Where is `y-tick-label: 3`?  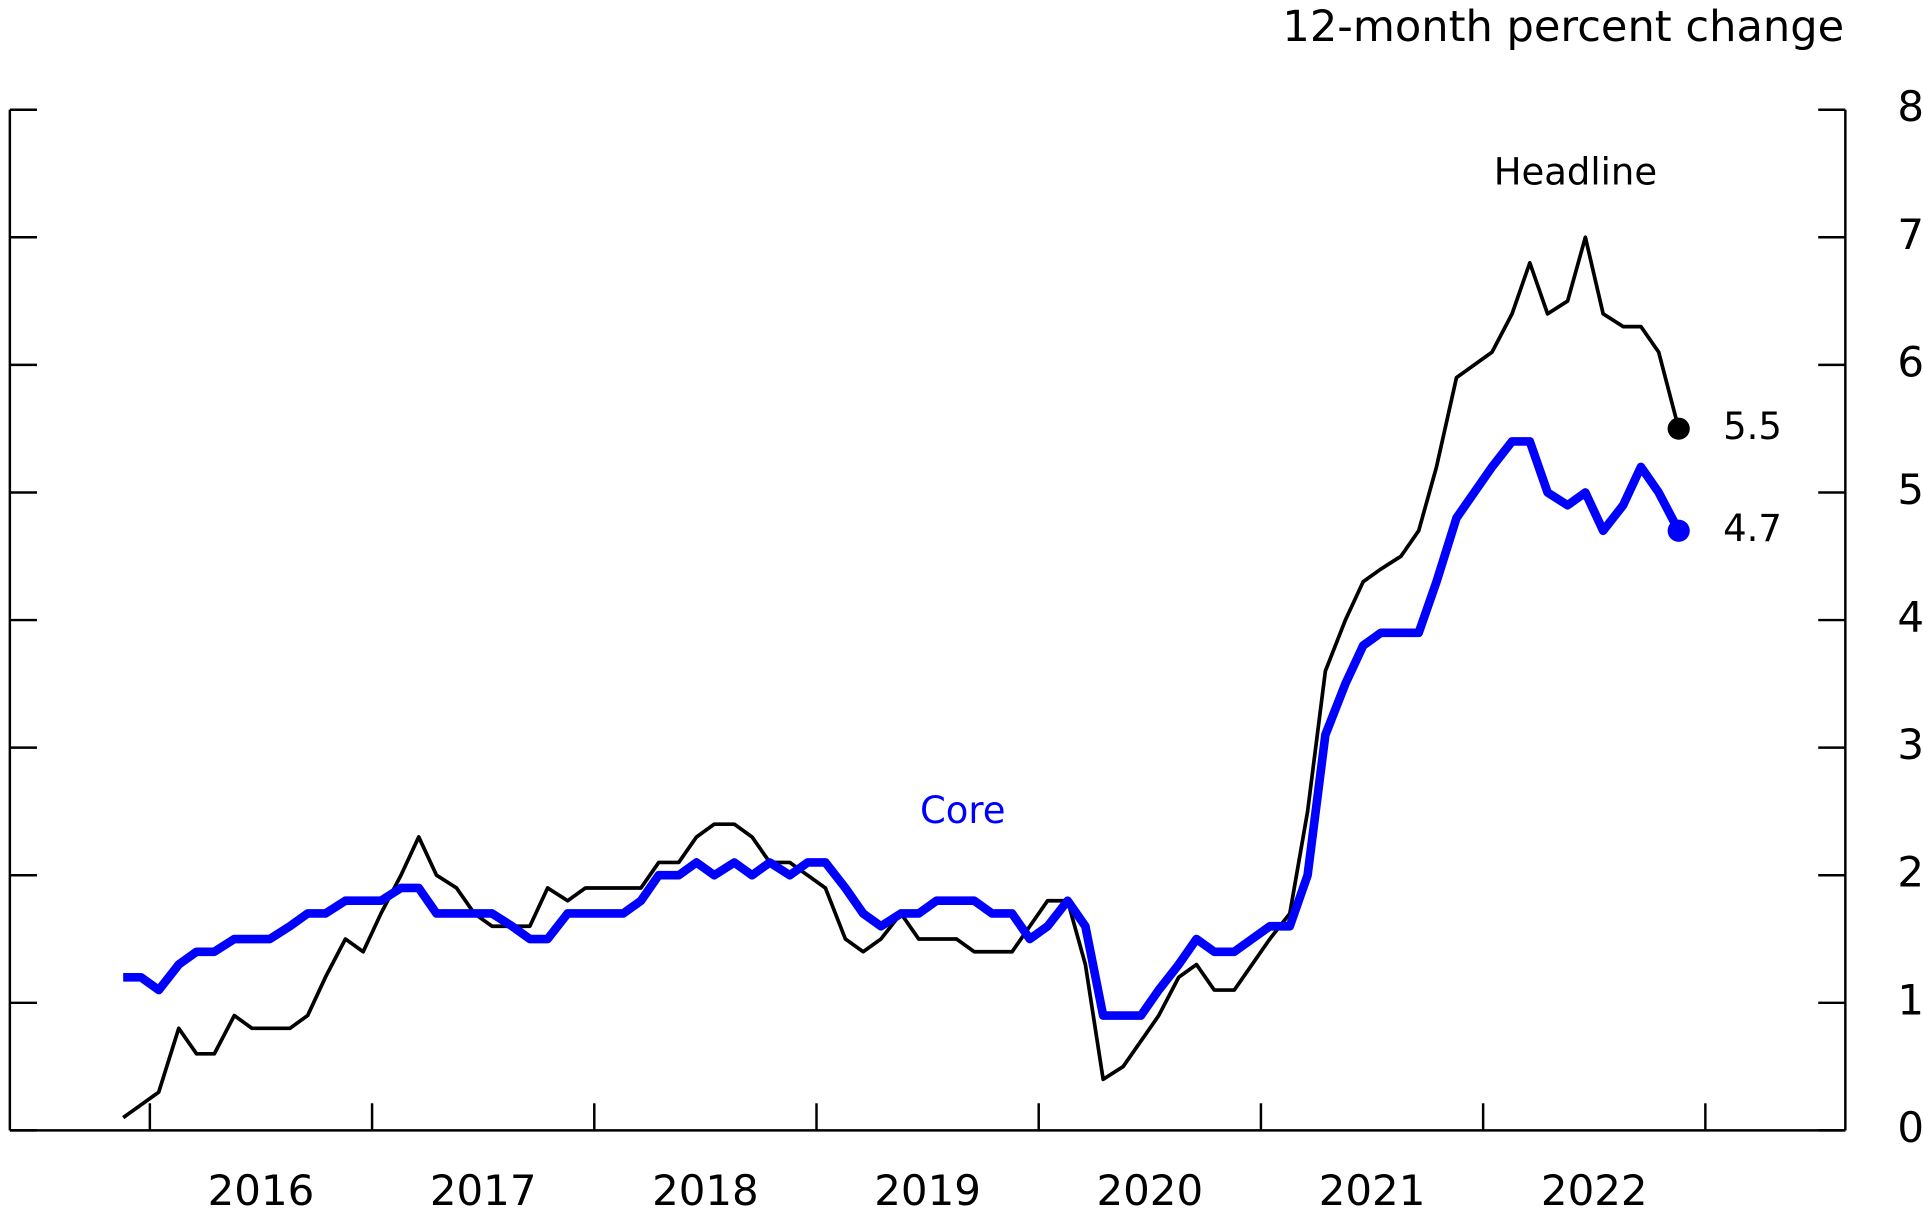
y-tick-label: 3 is located at coordinates (1910, 744).